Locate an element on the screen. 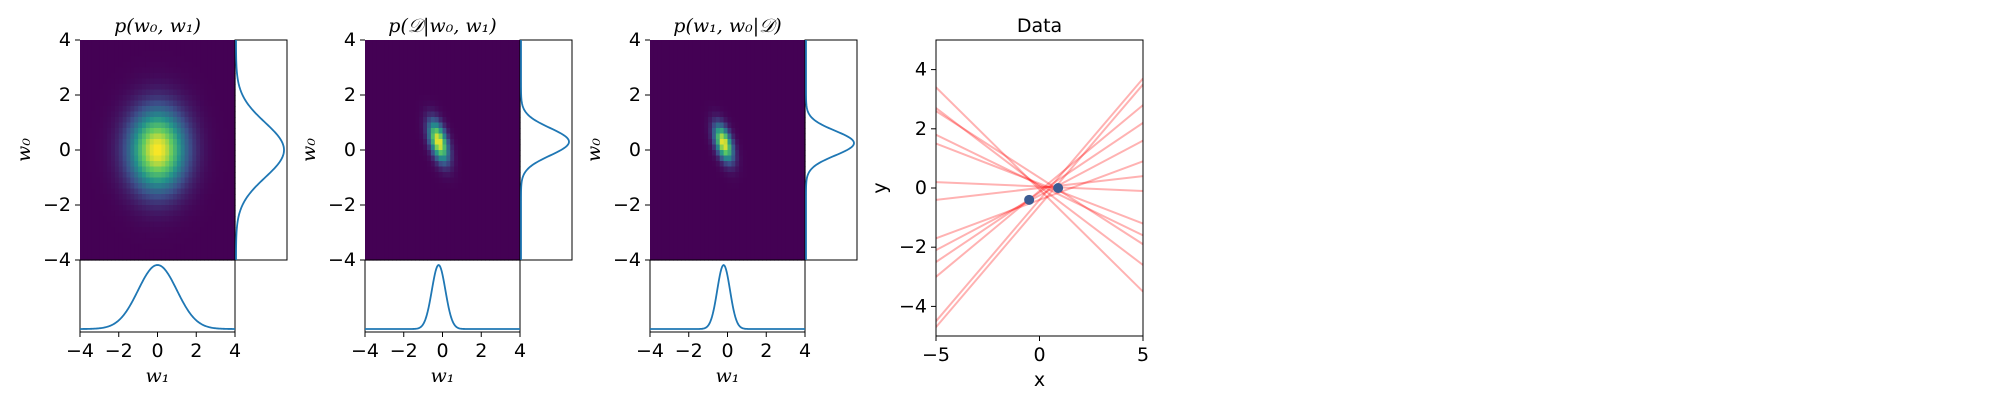  x-tick-label: 5 is located at coordinates (1143, 355).